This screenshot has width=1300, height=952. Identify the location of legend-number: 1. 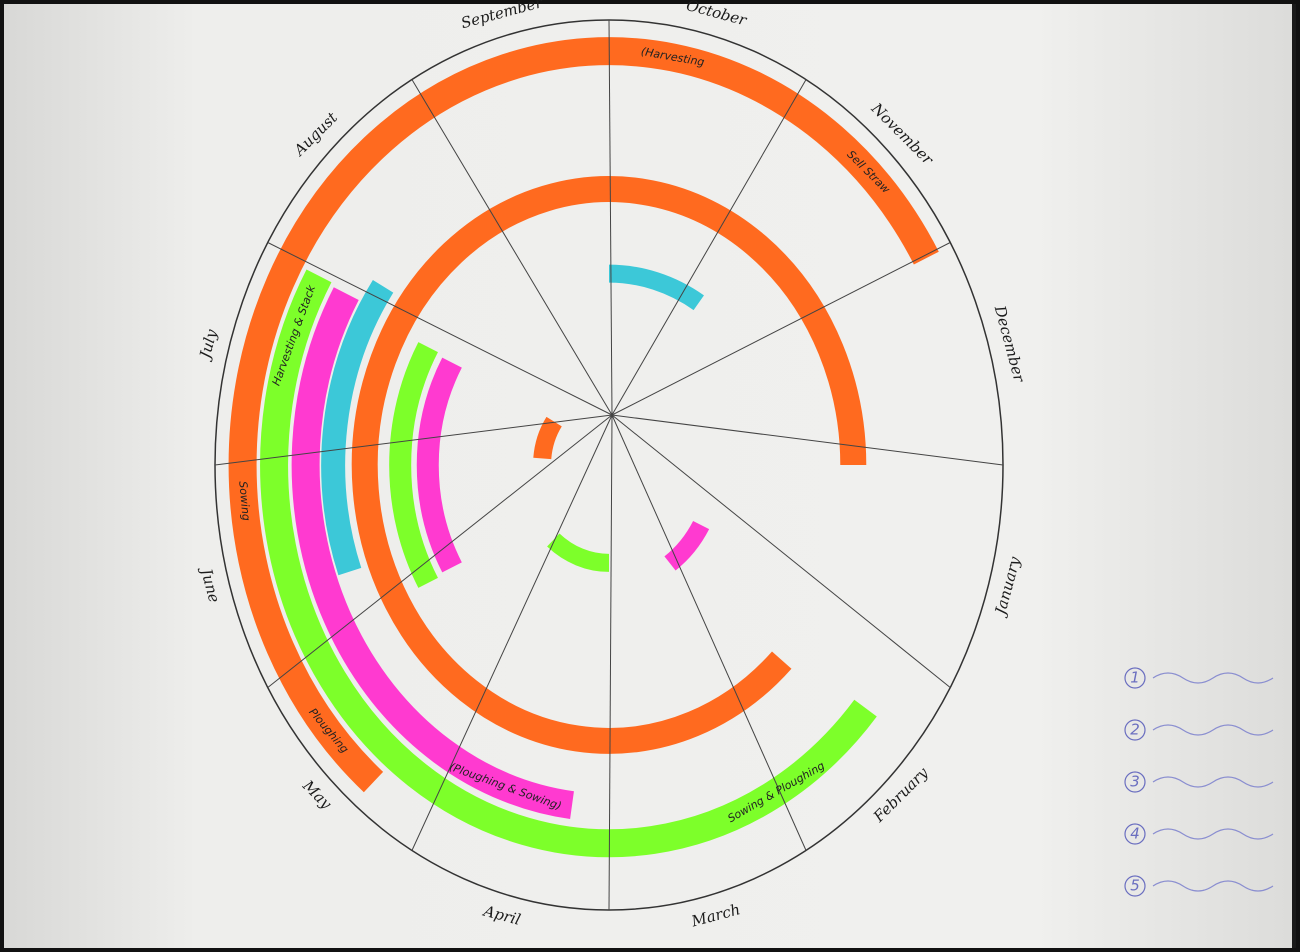
(1135, 678).